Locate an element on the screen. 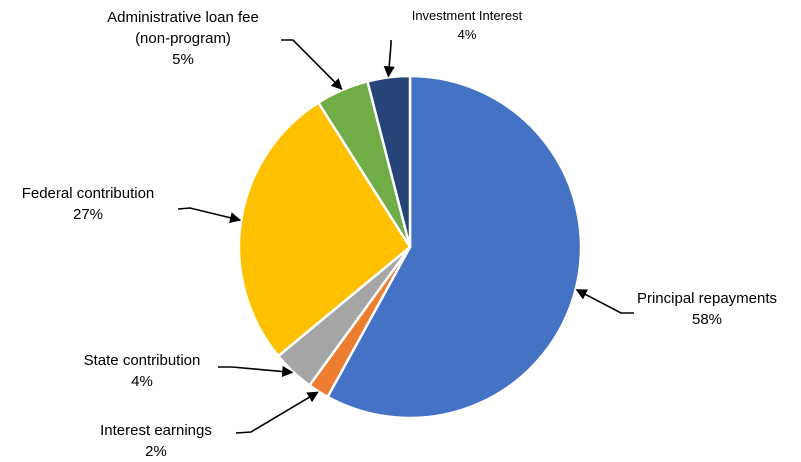 This screenshot has height=462, width=801. callout-arrow-interest-earnings is located at coordinates (277, 412).